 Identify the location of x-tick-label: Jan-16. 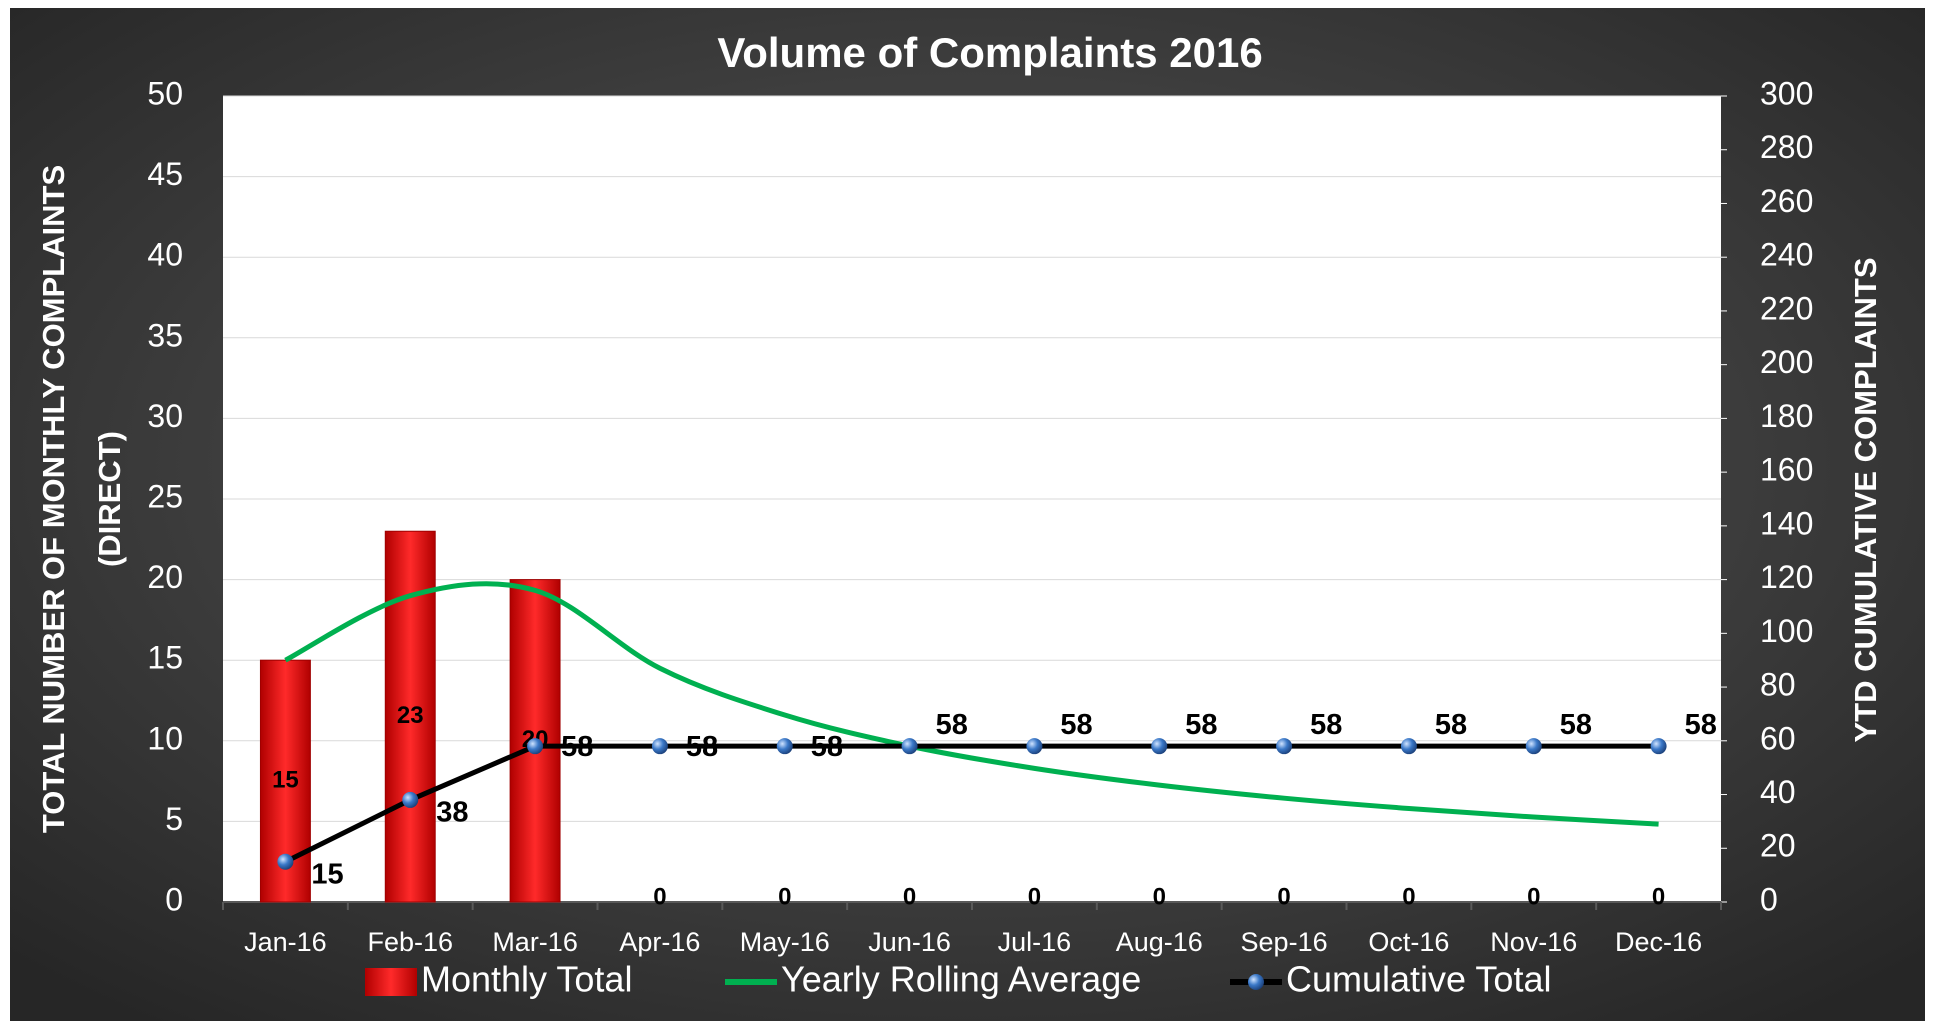
(285, 942).